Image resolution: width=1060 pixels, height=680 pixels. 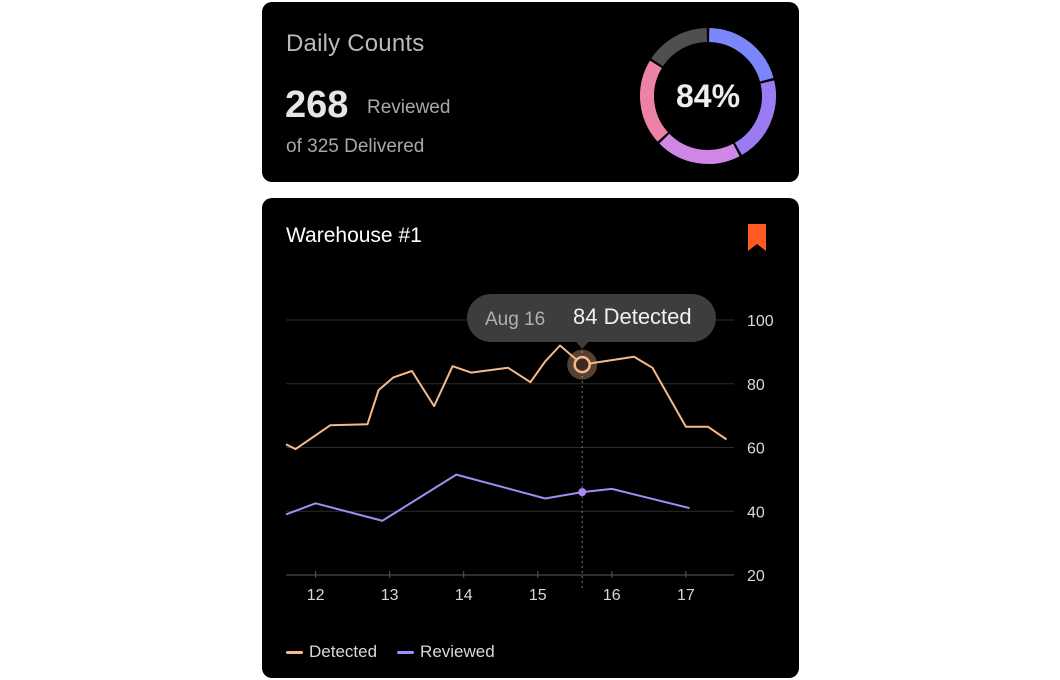 What do you see at coordinates (316, 595) in the screenshot?
I see `x-tick-label: 12` at bounding box center [316, 595].